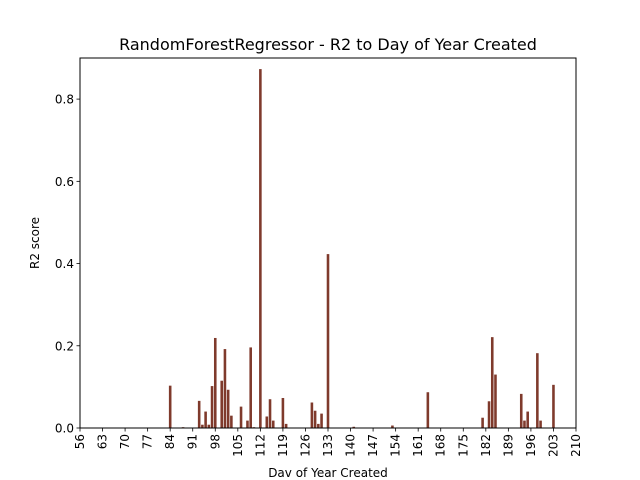  What do you see at coordinates (463, 445) in the screenshot?
I see `x-tick-label: 175` at bounding box center [463, 445].